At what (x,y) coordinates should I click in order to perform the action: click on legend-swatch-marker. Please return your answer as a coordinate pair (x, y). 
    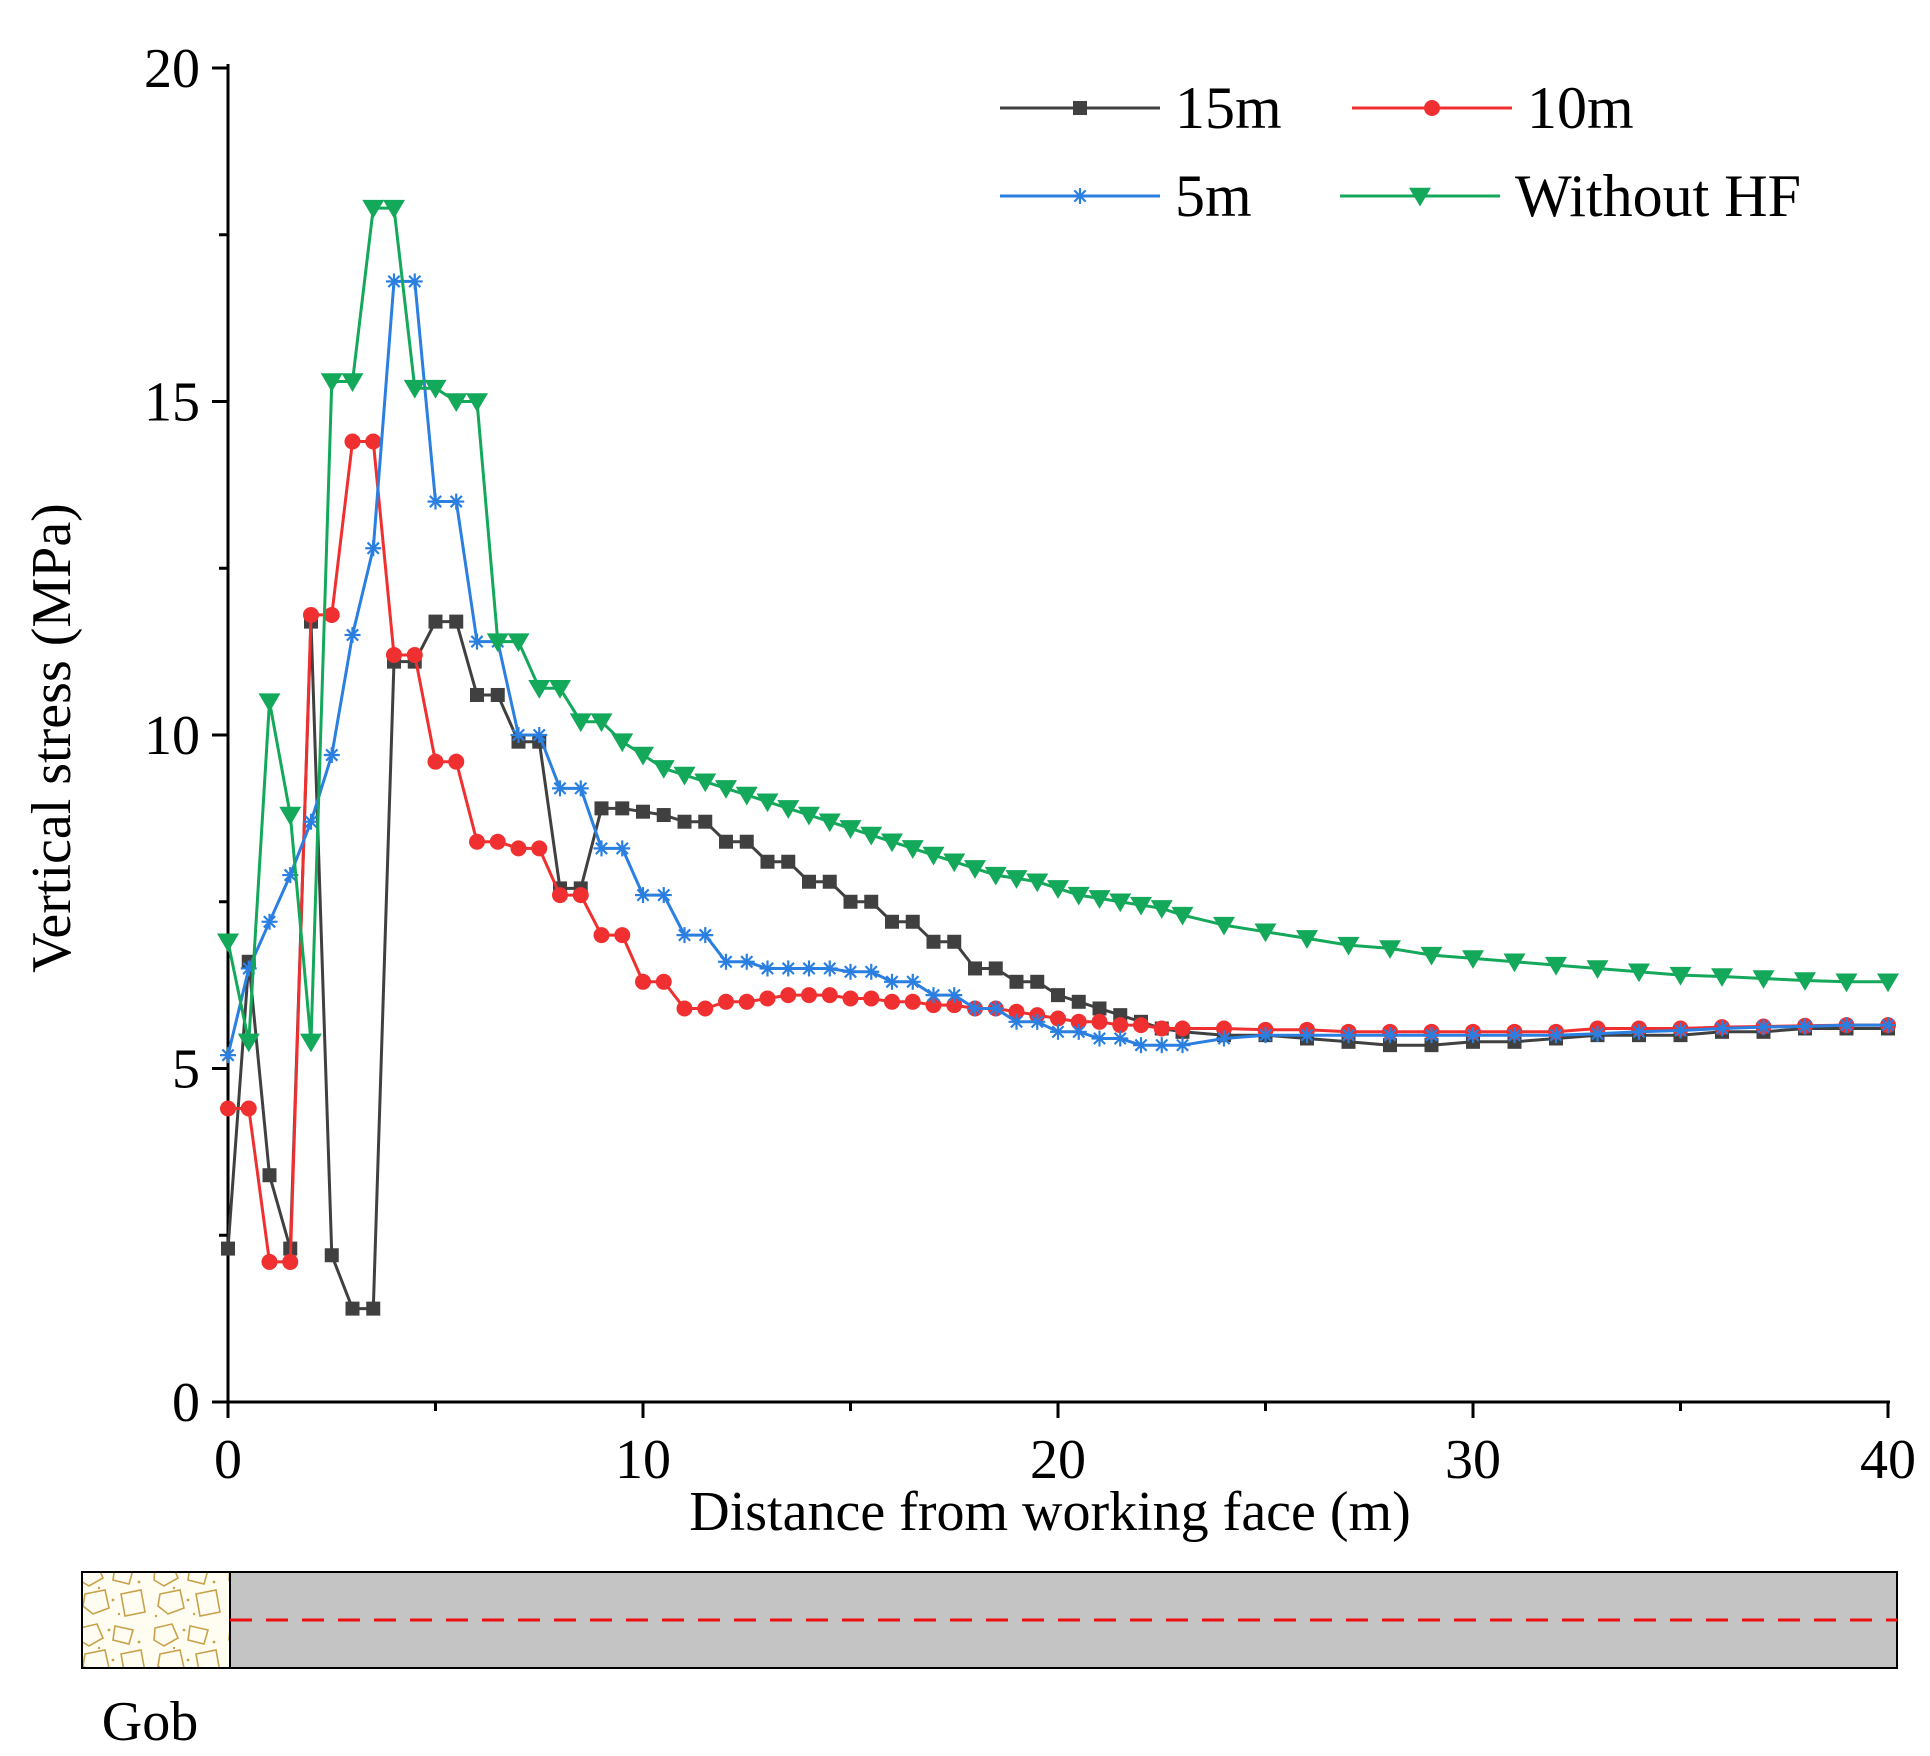
    Looking at the image, I should click on (1080, 196).